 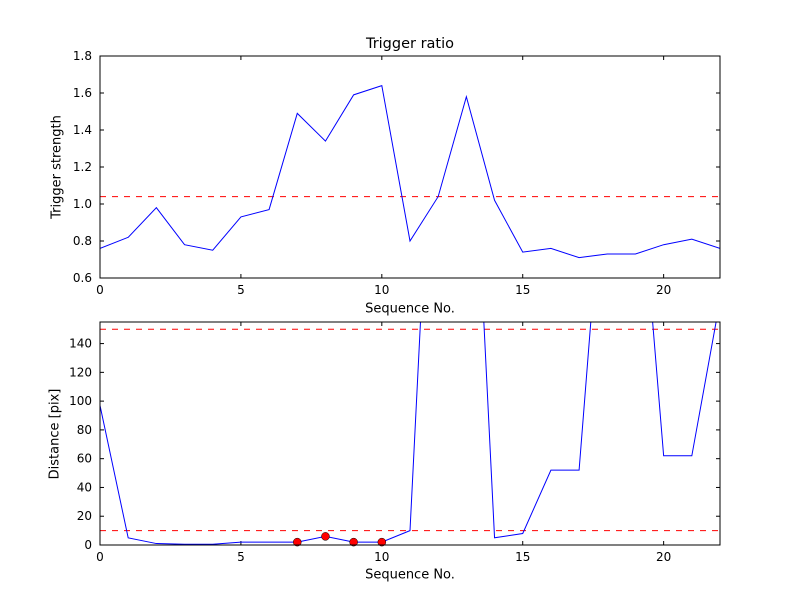 I want to click on figure-title: Trigger ratio, so click(x=410, y=43).